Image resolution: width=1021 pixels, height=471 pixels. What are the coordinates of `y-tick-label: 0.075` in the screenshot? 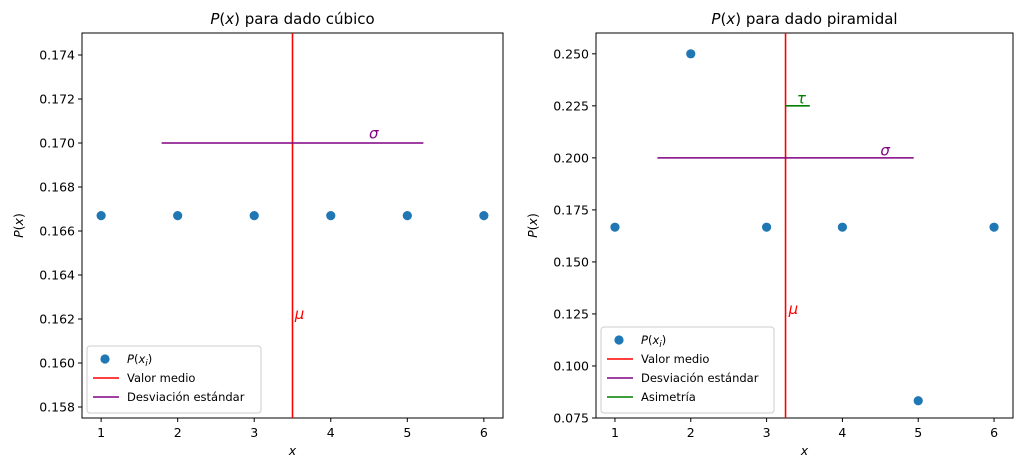 It's located at (571, 418).